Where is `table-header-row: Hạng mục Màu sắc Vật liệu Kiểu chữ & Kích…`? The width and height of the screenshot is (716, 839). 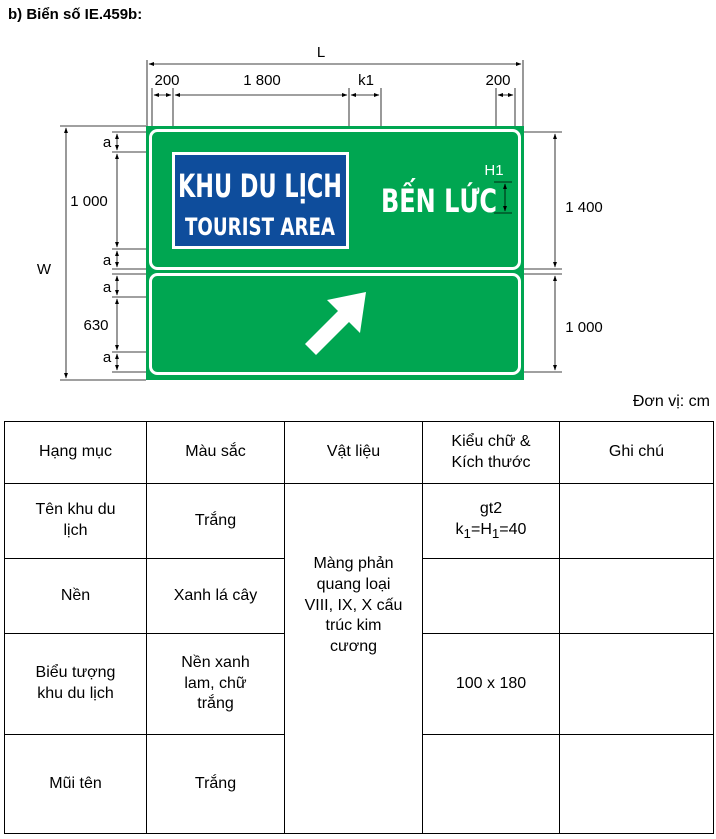
table-header-row: Hạng mục Màu sắc Vật liệu Kiểu chữ & Kích… is located at coordinates (359, 452).